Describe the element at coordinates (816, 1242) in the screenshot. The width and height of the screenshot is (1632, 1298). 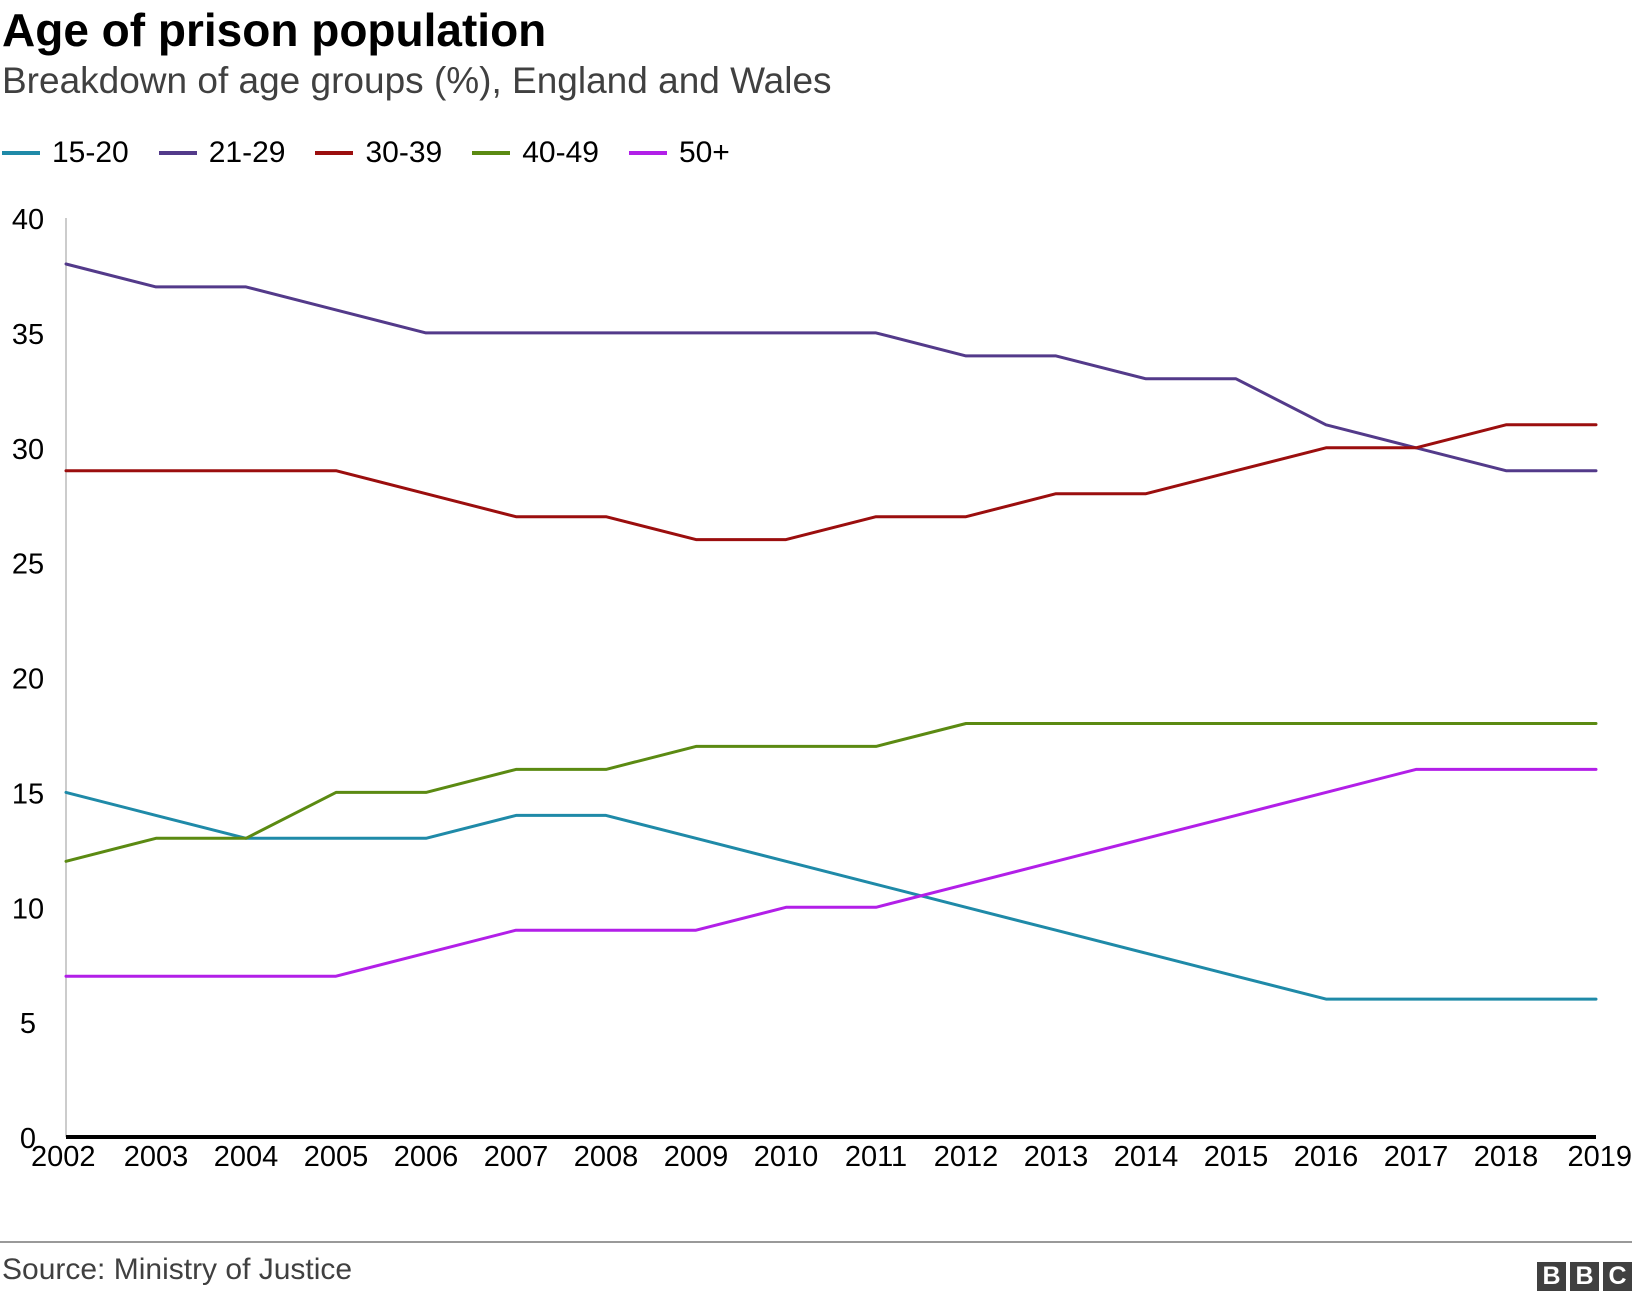
I see `footer-divider` at that location.